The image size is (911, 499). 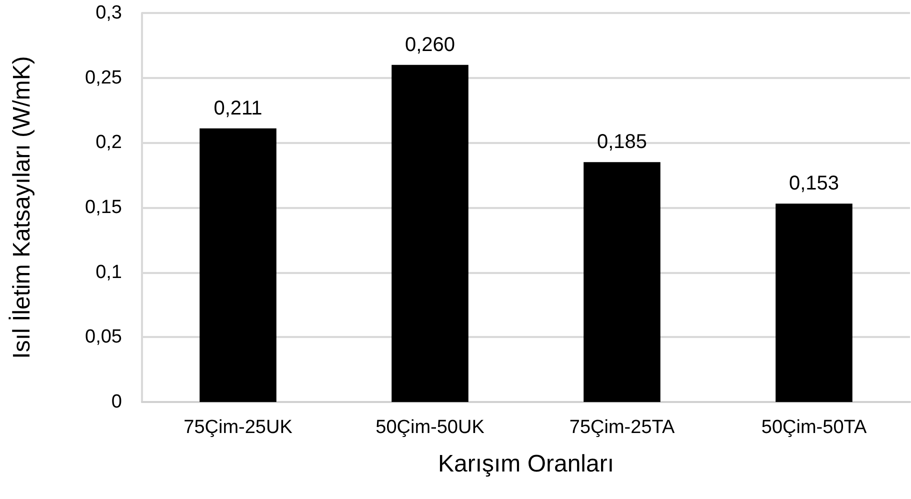 What do you see at coordinates (526, 464) in the screenshot?
I see `x-axis-title: Karışım Oranları` at bounding box center [526, 464].